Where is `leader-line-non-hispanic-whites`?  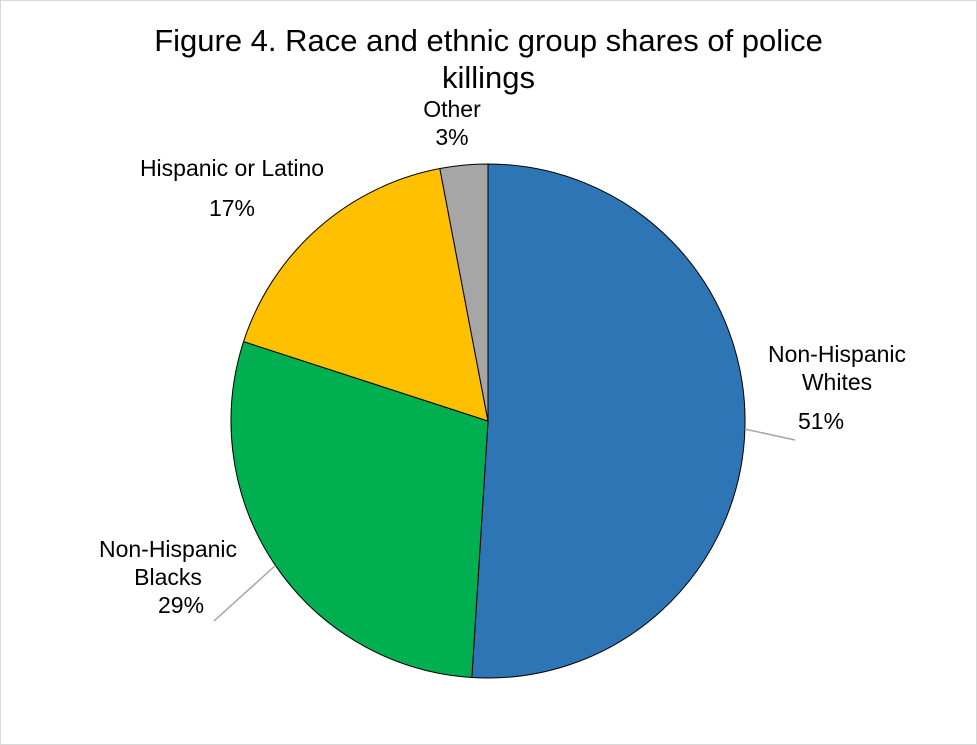
leader-line-non-hispanic-whites is located at coordinates (770, 434).